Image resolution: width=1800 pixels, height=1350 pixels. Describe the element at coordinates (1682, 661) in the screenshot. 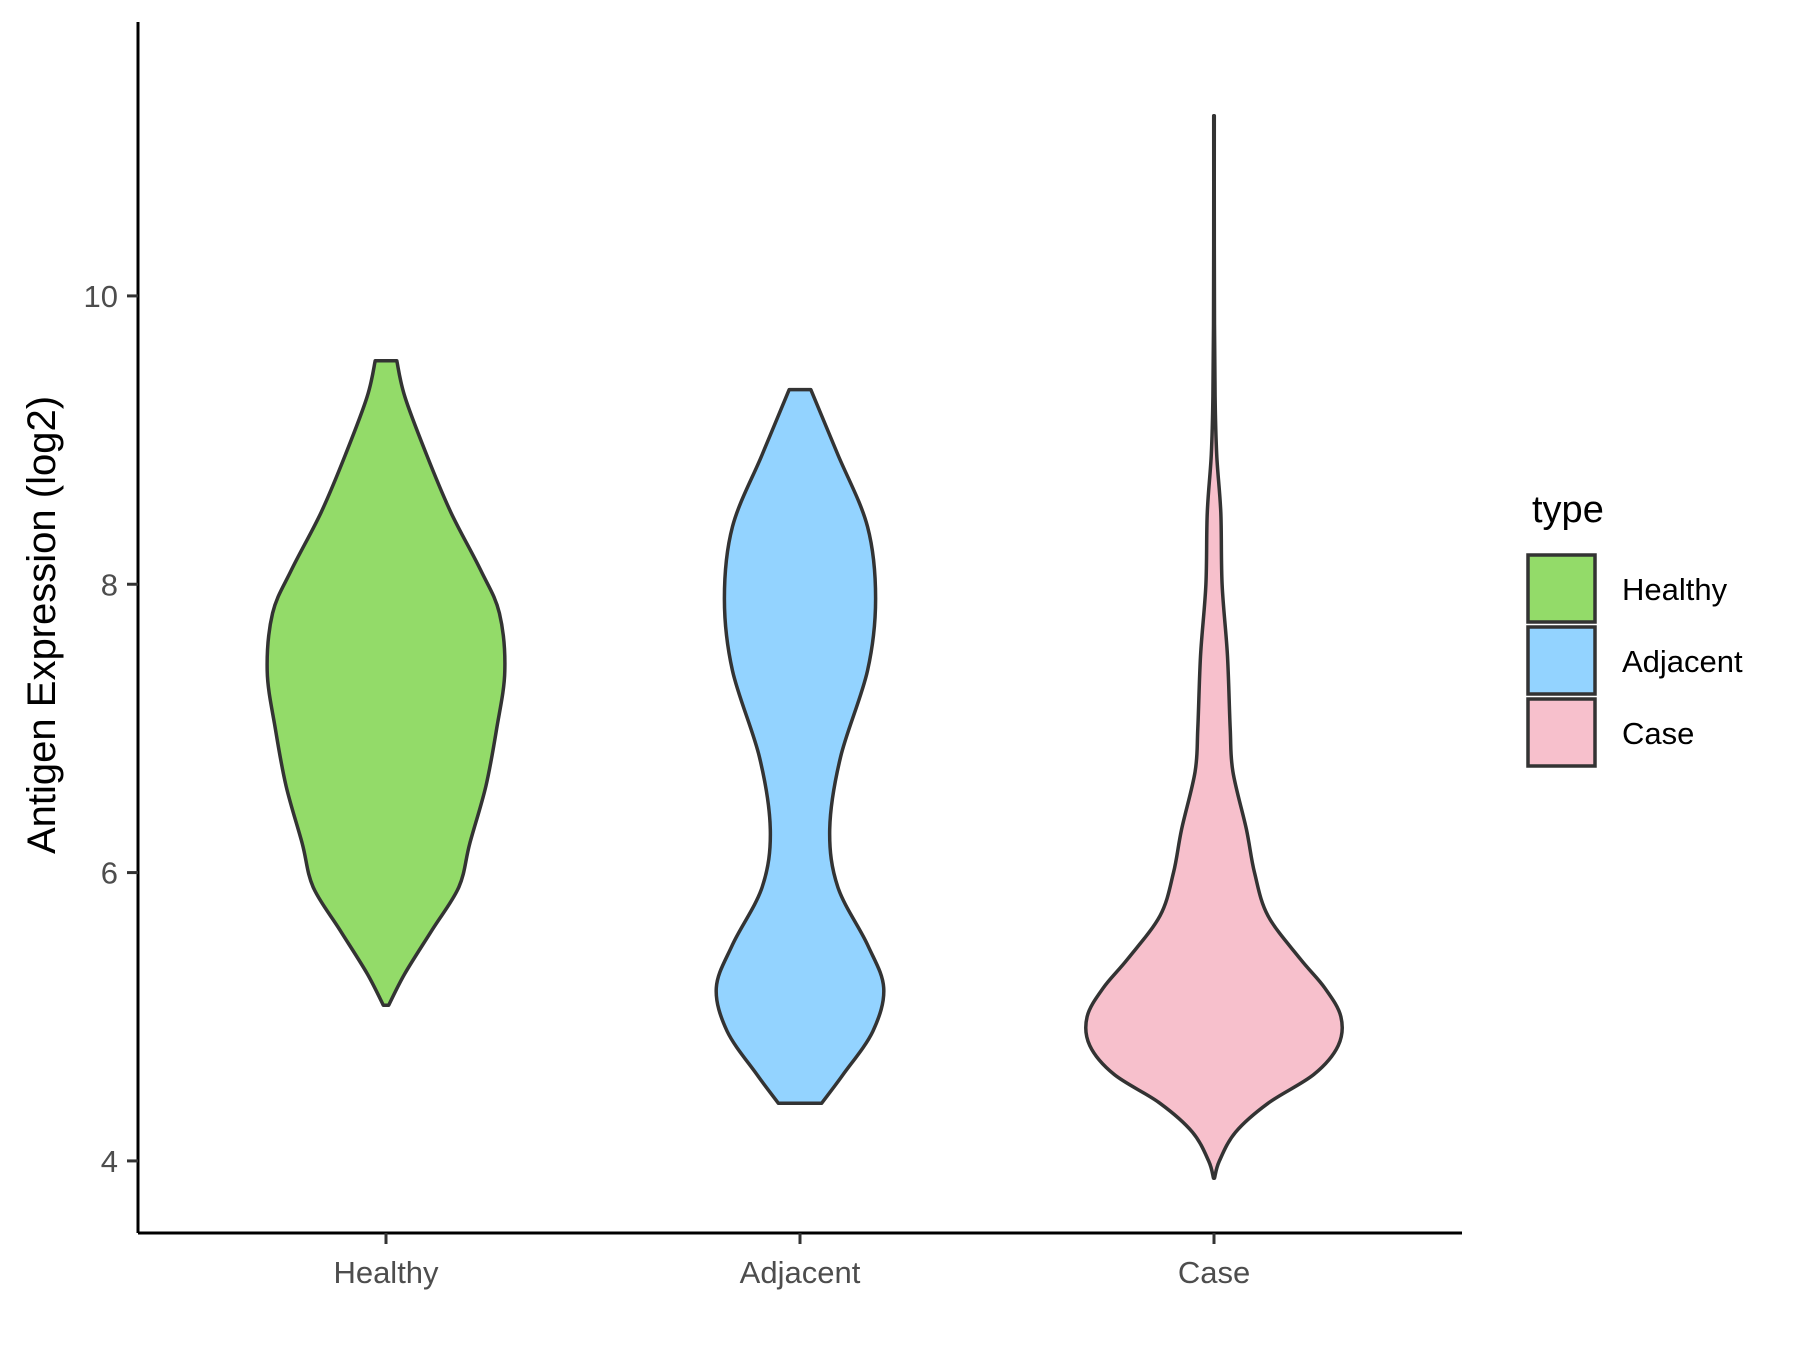

I see `legend-label-adjacent: Adjacent` at that location.